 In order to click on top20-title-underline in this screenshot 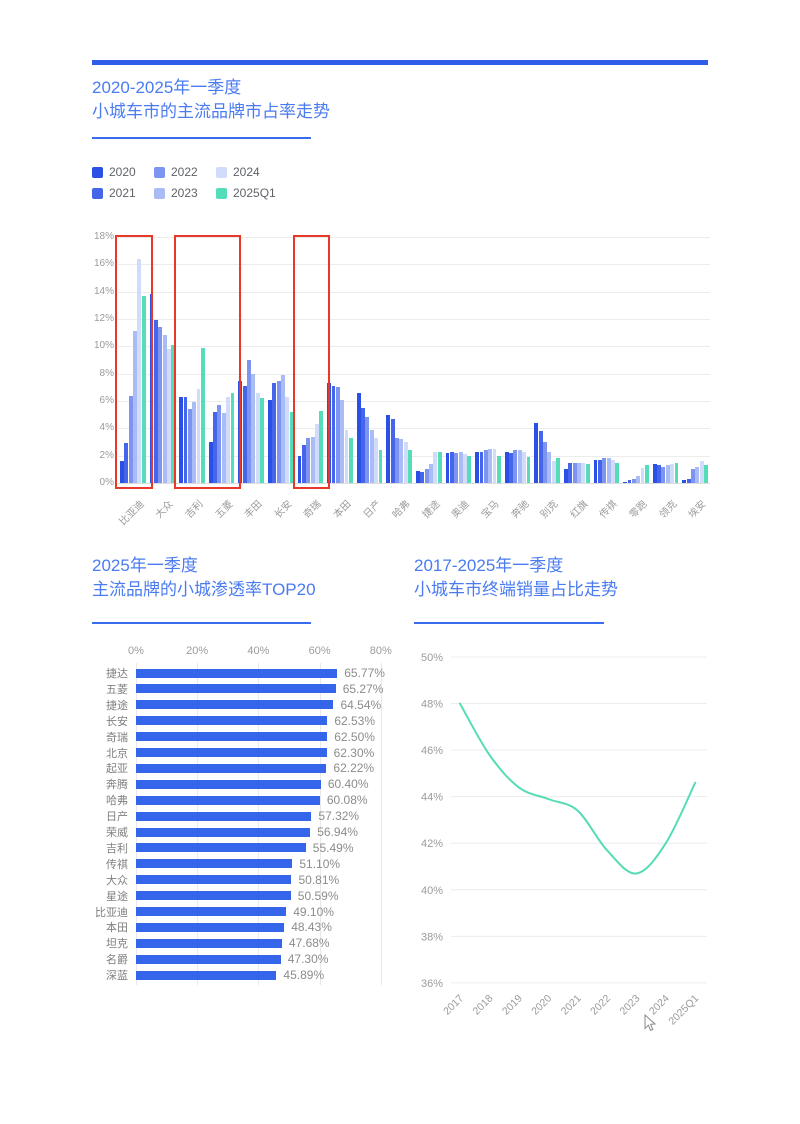, I will do `click(201, 623)`.